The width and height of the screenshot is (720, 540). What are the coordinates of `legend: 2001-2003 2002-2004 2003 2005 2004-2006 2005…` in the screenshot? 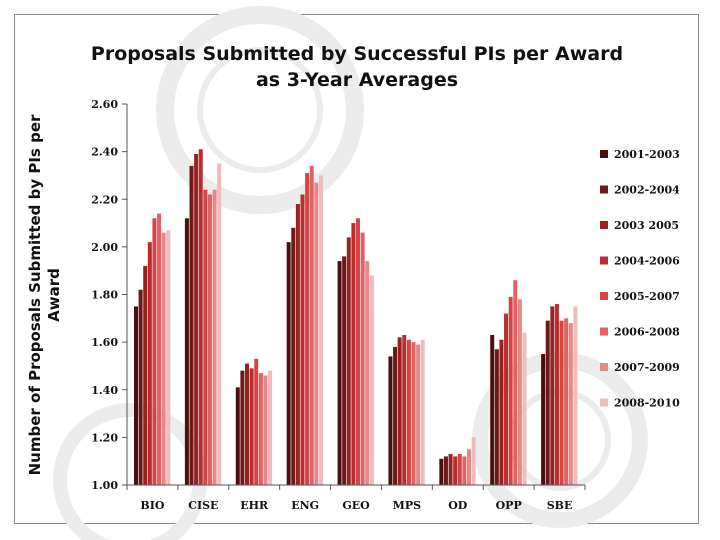 It's located at (640, 279).